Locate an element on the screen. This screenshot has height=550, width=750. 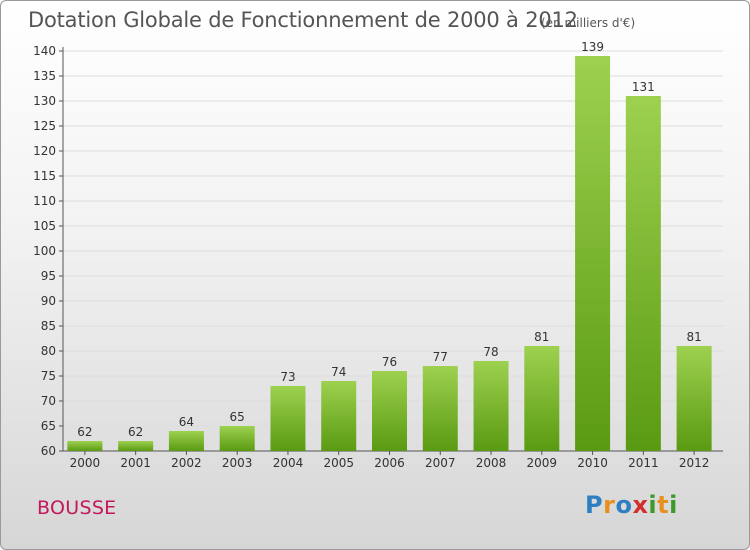
y-tick-label: 120 is located at coordinates (44, 151).